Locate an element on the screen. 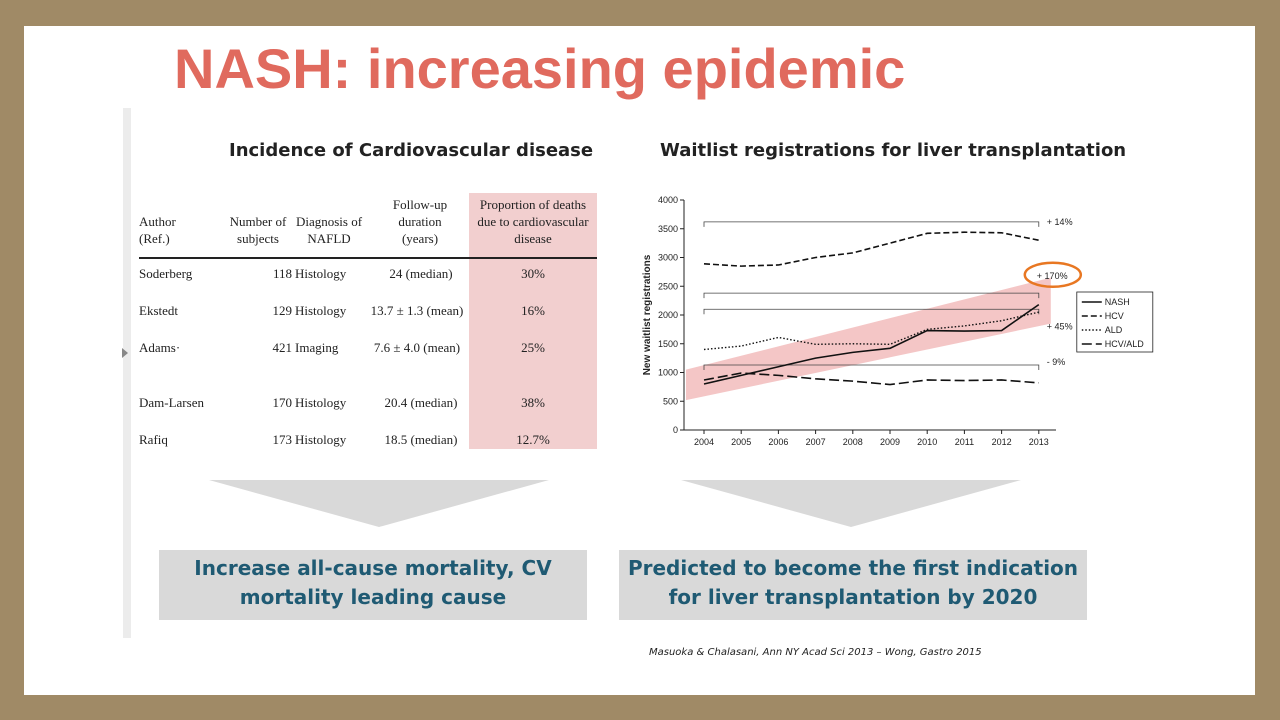 The width and height of the screenshot is (1280, 720). proportion-column-highlight is located at coordinates (533, 321).